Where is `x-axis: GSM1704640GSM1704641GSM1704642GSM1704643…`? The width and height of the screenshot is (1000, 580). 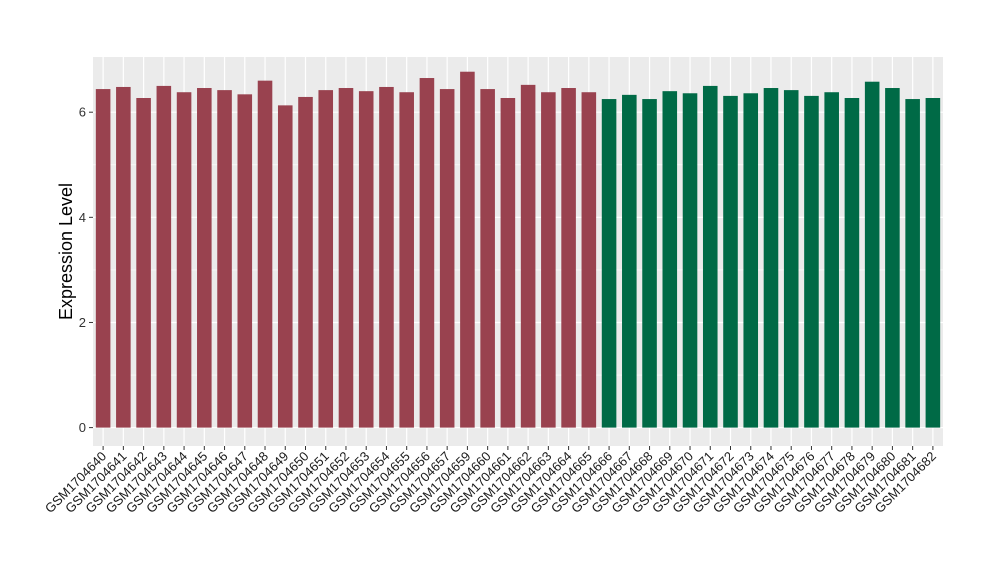
x-axis: GSM1704640GSM1704641GSM1704642GSM1704643… is located at coordinates (490, 481).